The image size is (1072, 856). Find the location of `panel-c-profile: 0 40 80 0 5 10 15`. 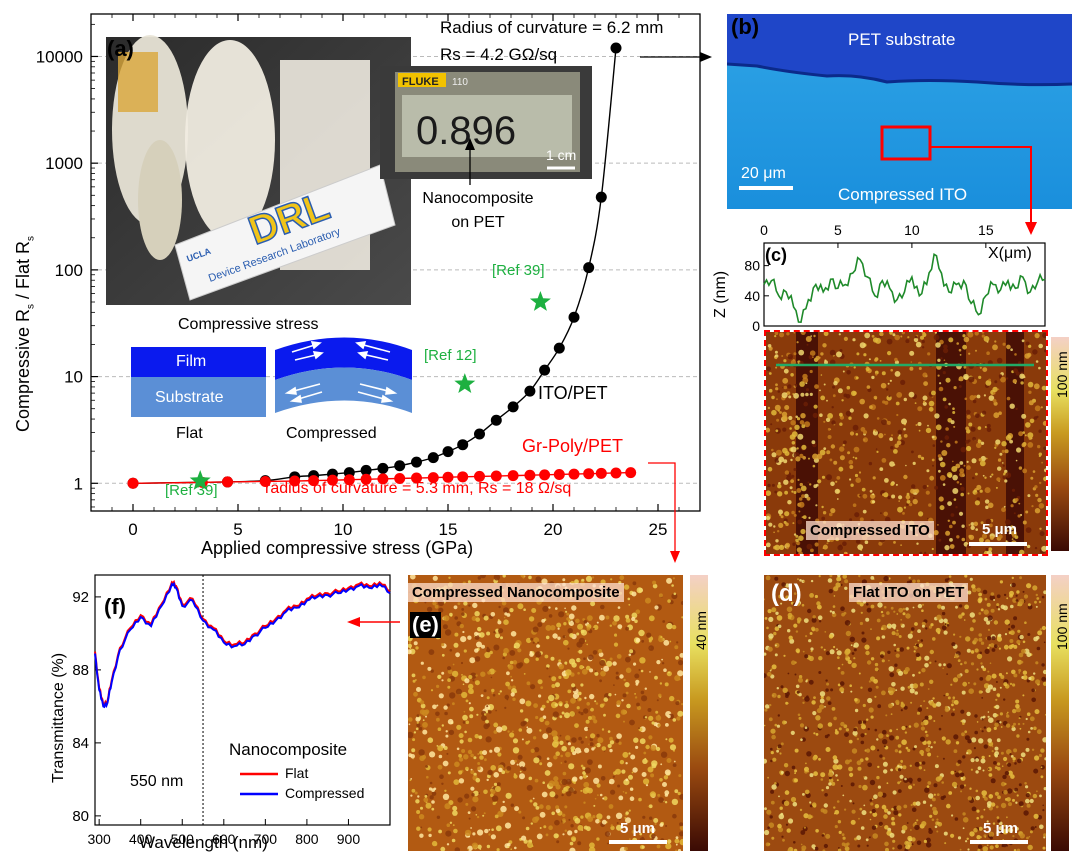

panel-c-profile: 0 40 80 0 5 10 15 is located at coordinates (895, 278).